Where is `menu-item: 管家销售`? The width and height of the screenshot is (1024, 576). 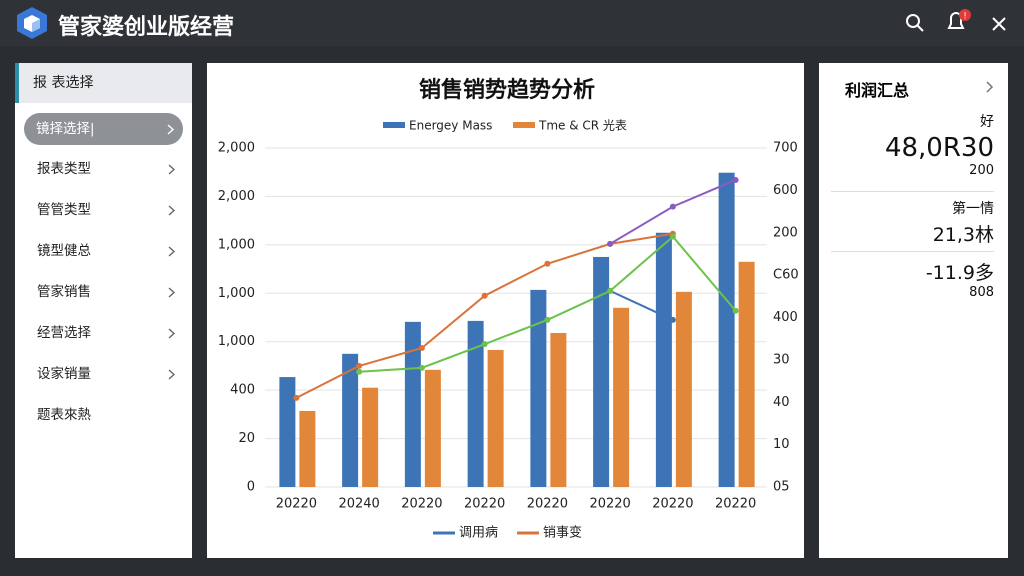
menu-item: 管家销售 is located at coordinates (103, 292).